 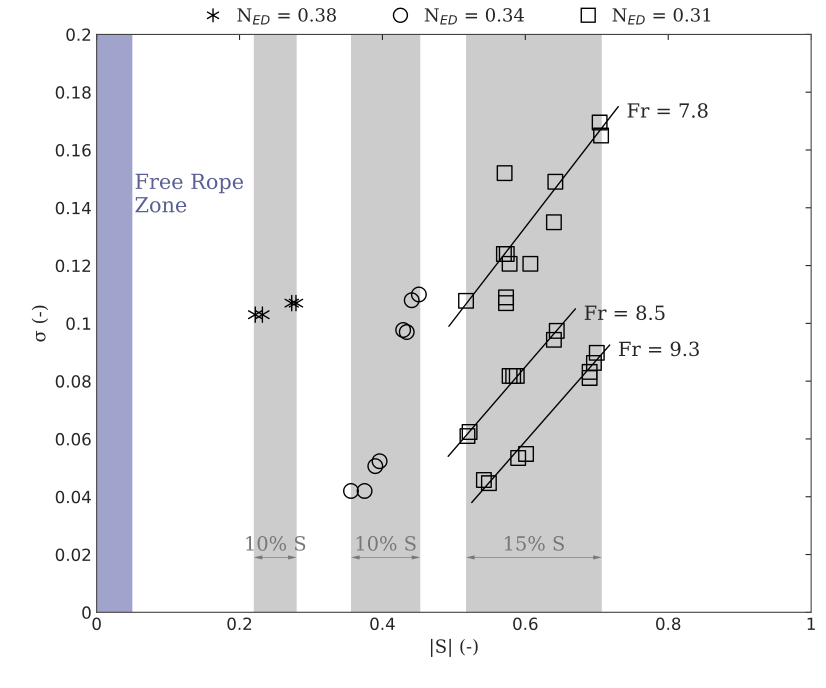 What do you see at coordinates (73, 555) in the screenshot?
I see `y-tick-label: 0.02` at bounding box center [73, 555].